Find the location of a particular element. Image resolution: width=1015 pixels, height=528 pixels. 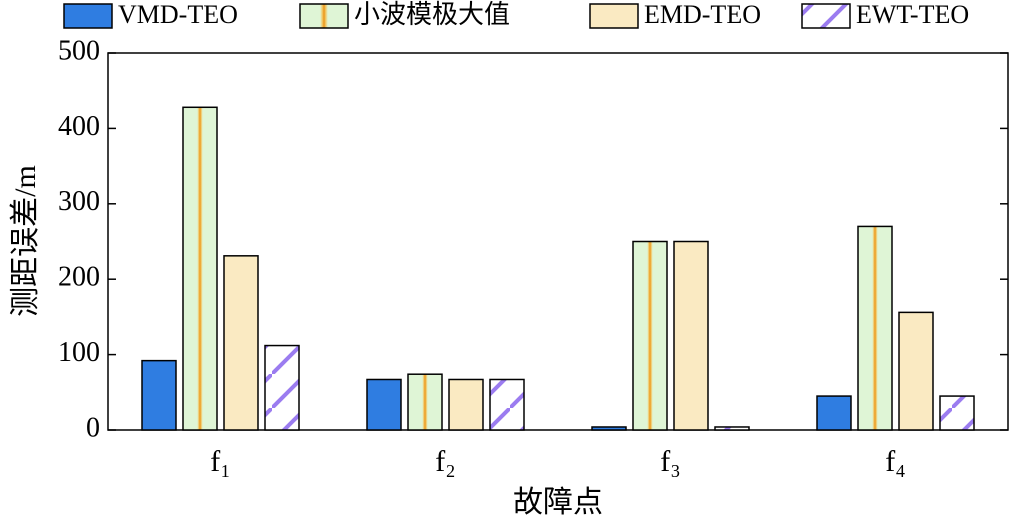

legend-label: EWT-TEO is located at coordinates (912, 14).